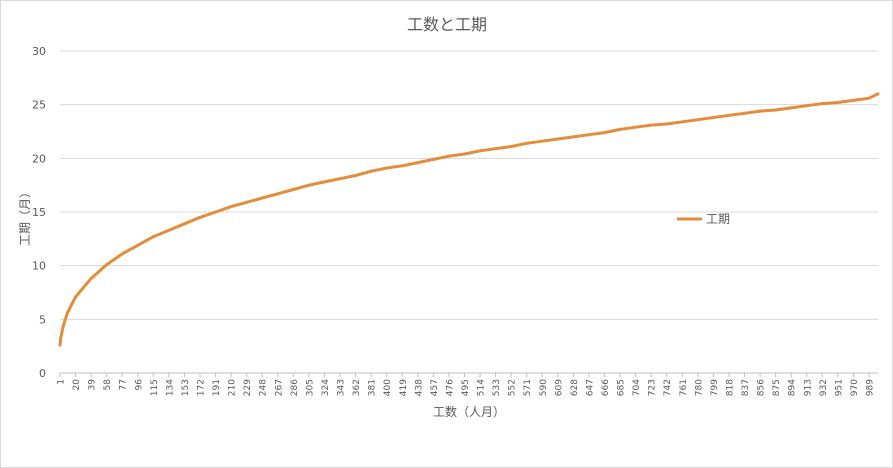  What do you see at coordinates (186, 387) in the screenshot?
I see `x-tick-label: 153` at bounding box center [186, 387].